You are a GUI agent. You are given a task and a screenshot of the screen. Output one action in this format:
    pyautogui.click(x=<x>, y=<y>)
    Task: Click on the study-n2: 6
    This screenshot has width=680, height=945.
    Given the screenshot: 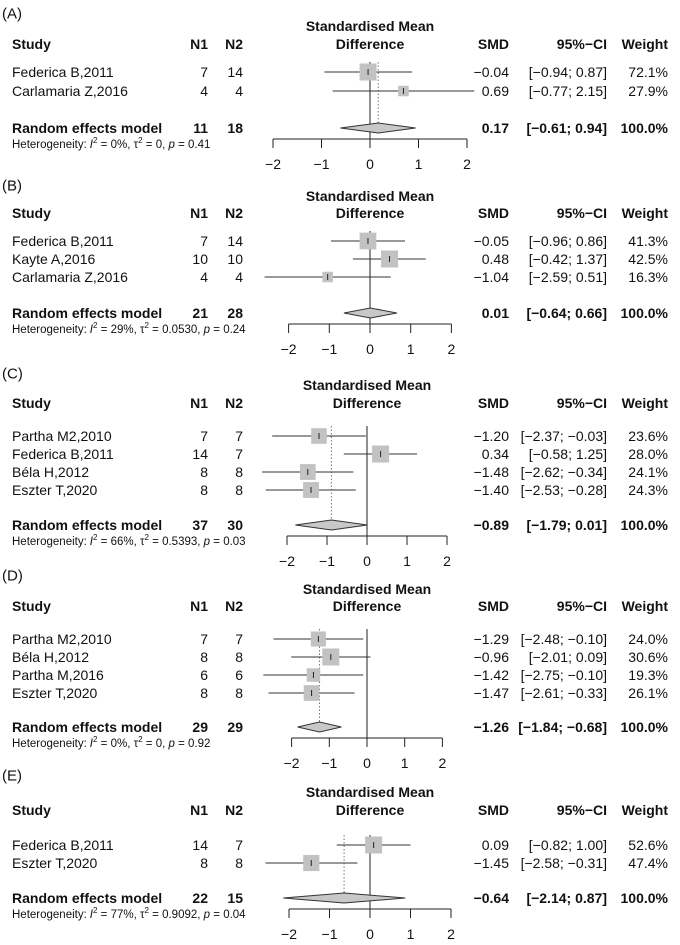 What is the action you would take?
    pyautogui.click(x=239, y=675)
    